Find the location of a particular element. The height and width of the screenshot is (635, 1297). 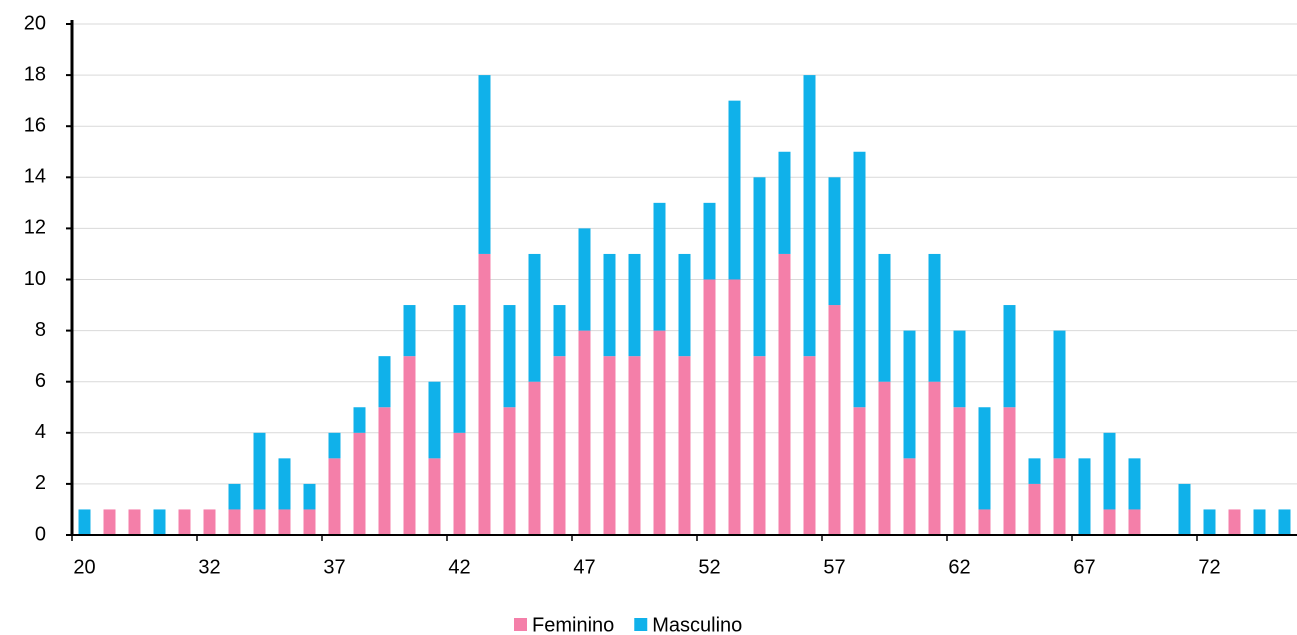

y-tick-label: 6 is located at coordinates (40, 381).